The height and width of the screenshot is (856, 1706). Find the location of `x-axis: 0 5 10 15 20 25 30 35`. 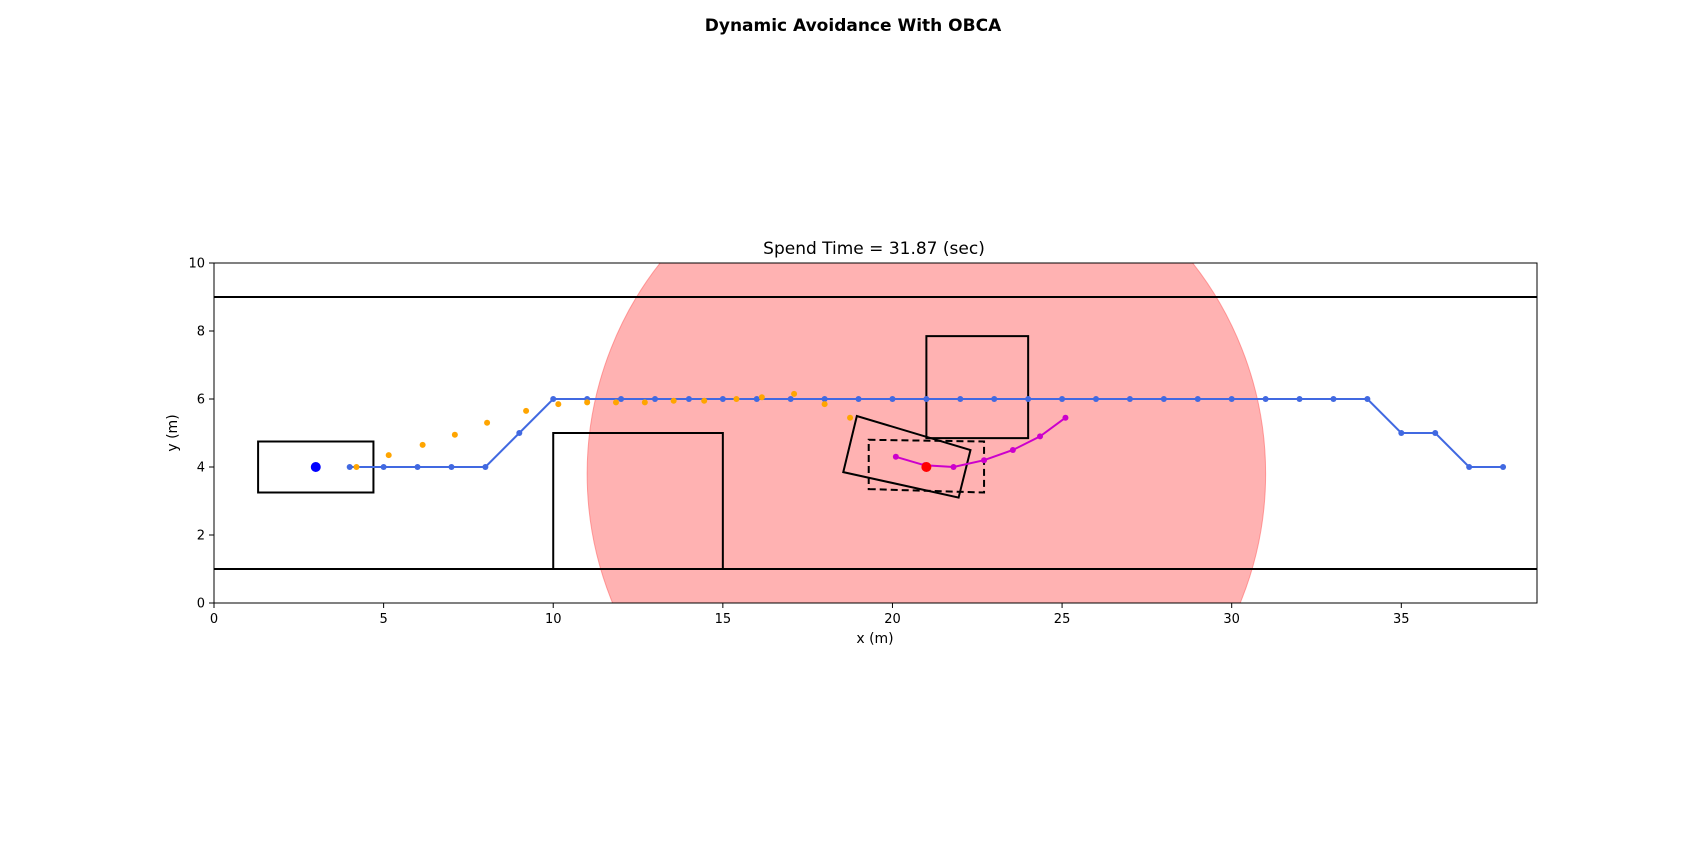

x-axis: 0 5 10 15 20 25 30 35 is located at coordinates (810, 615).